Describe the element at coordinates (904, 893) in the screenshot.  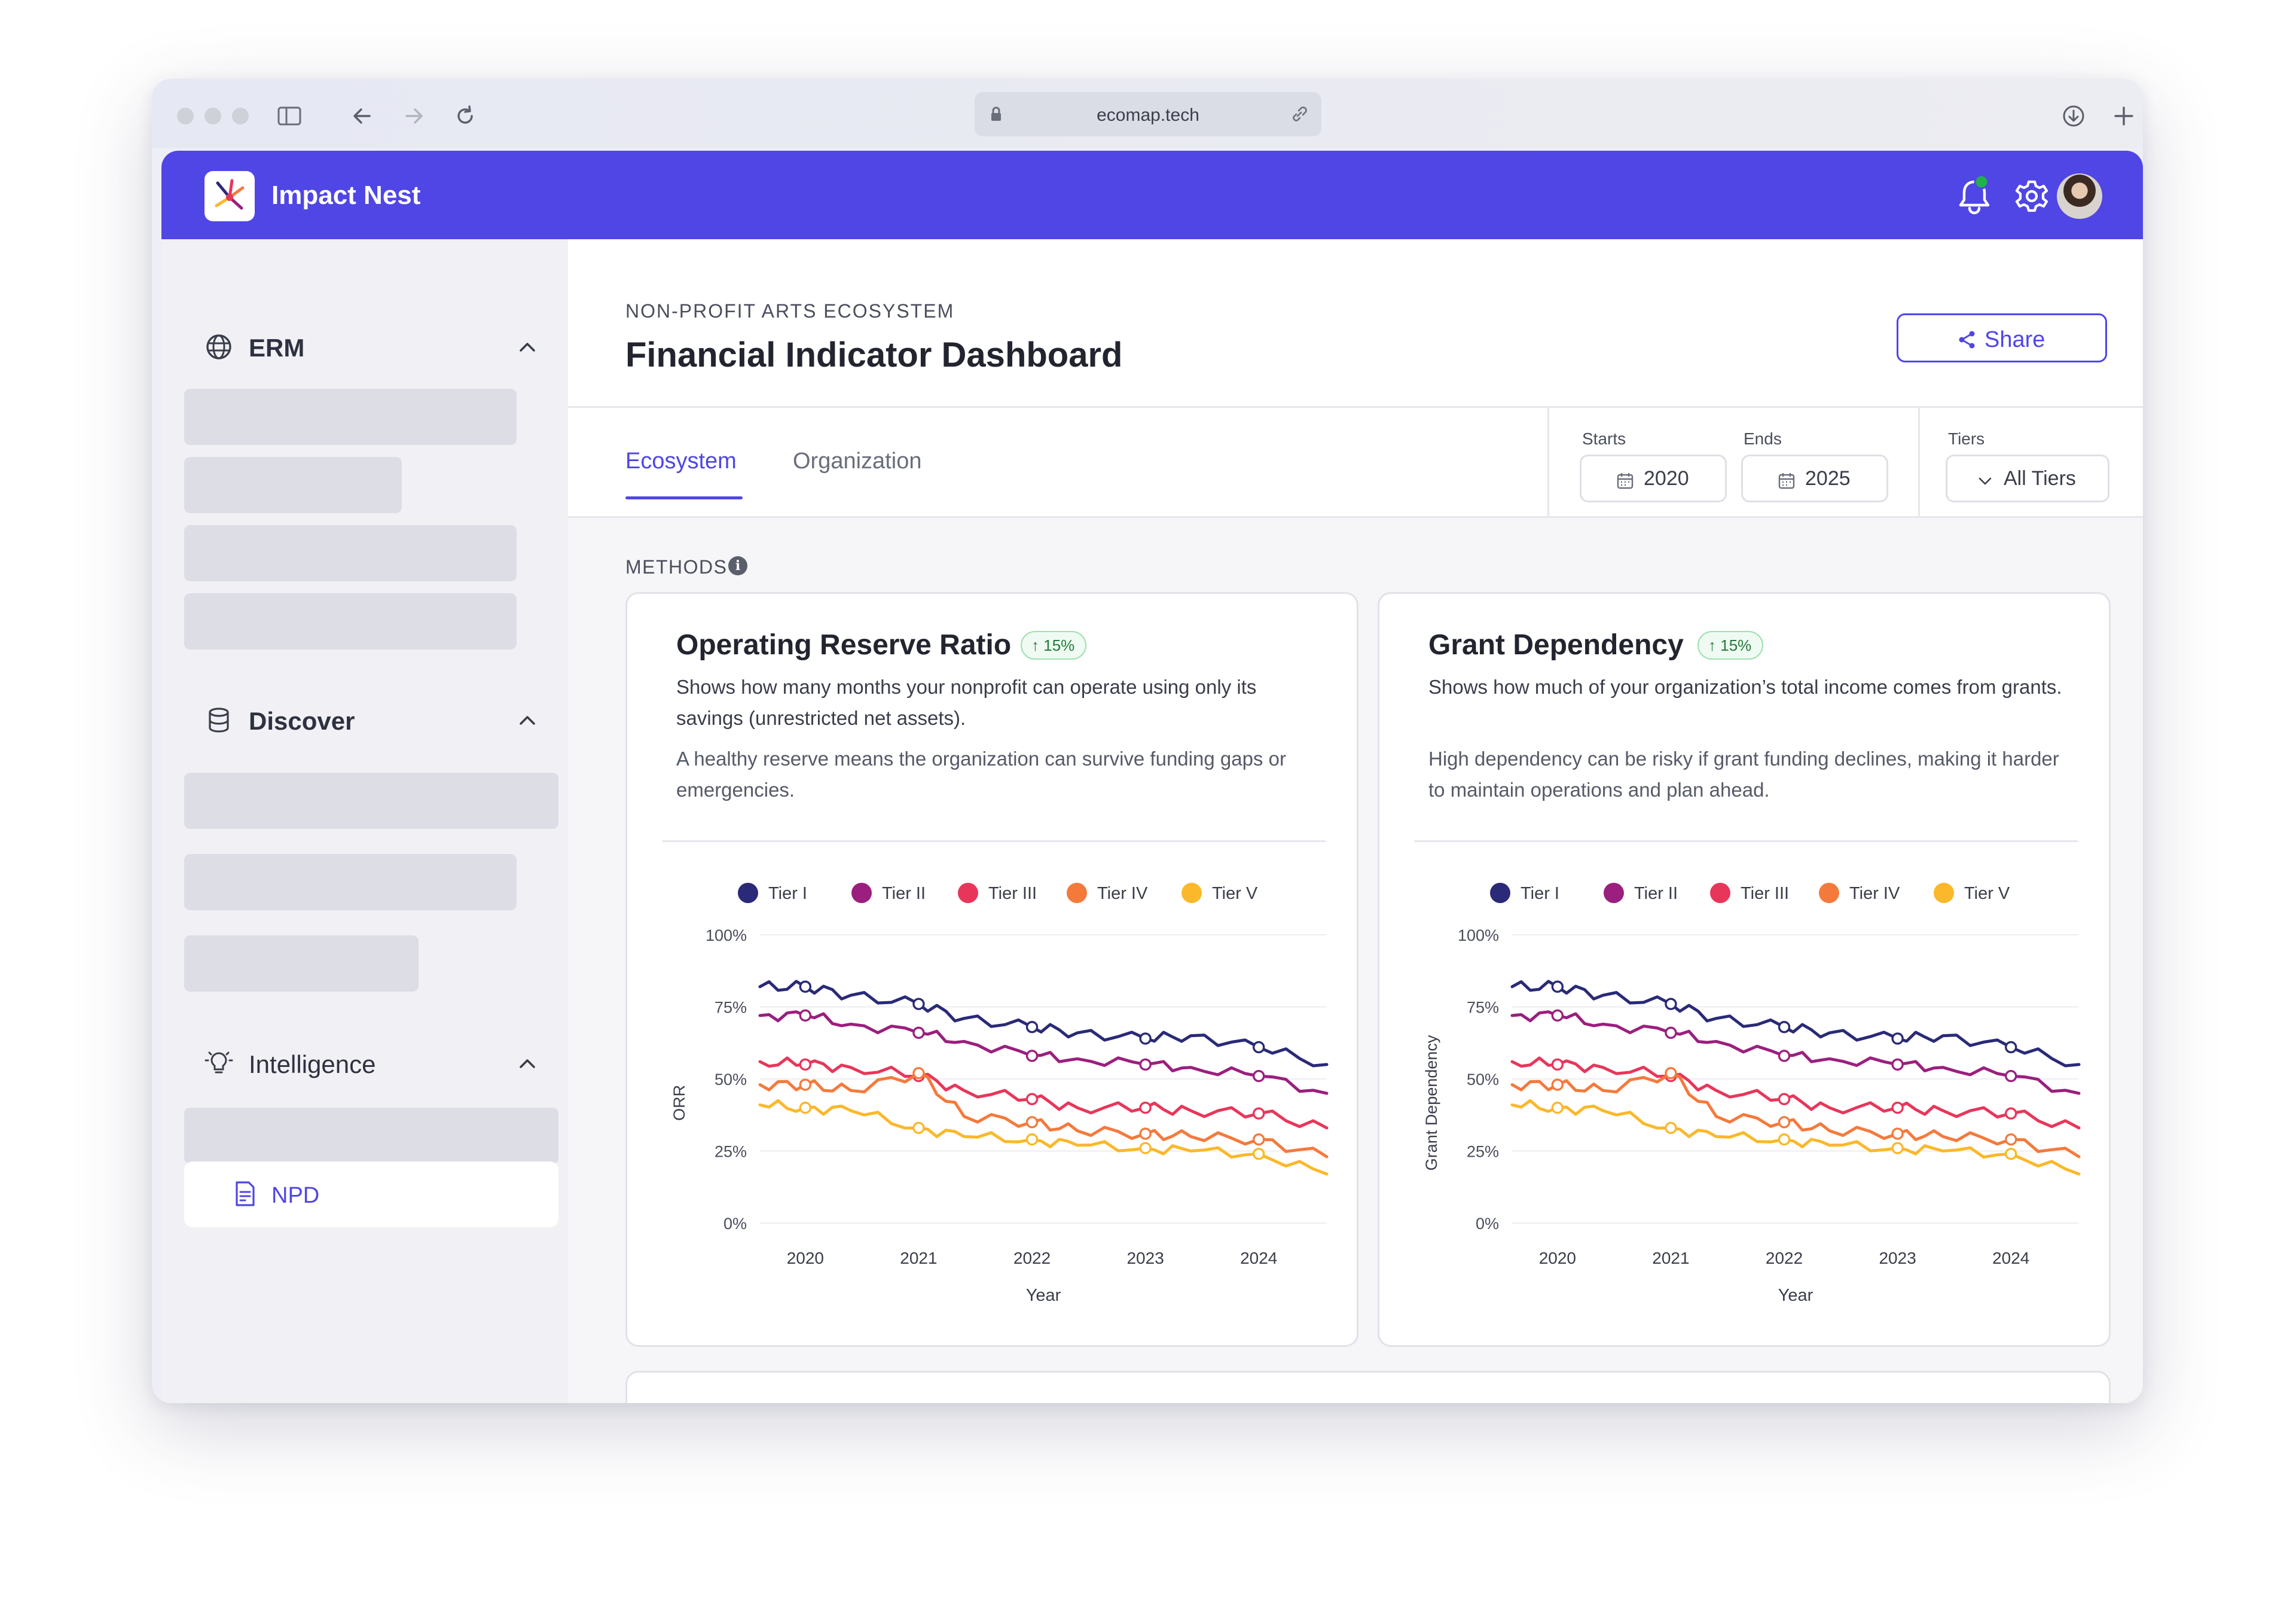
I see `legend-label: Tier II` at that location.